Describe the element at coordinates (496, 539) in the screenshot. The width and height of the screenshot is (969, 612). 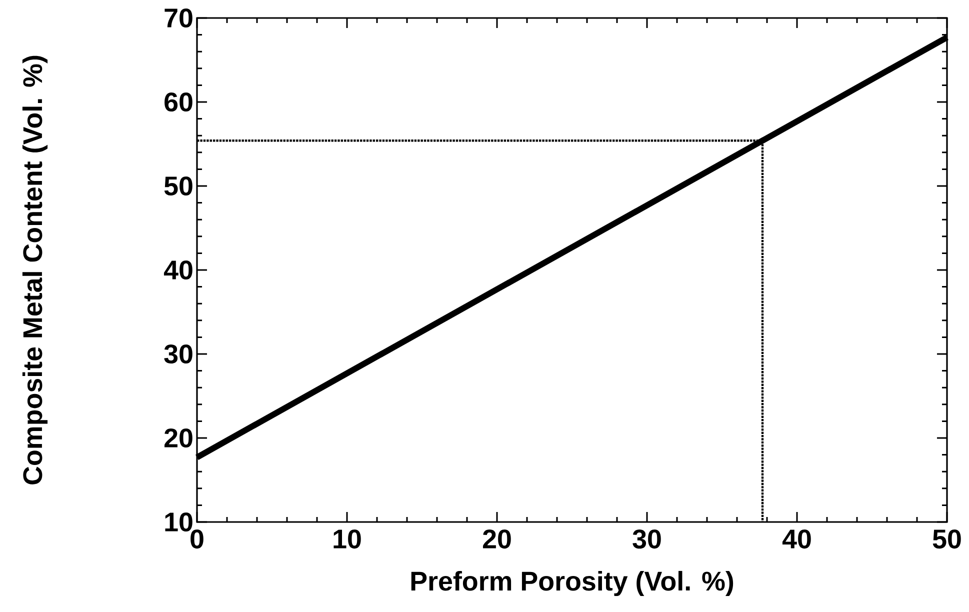
I see `x-tick-label: 20` at that location.